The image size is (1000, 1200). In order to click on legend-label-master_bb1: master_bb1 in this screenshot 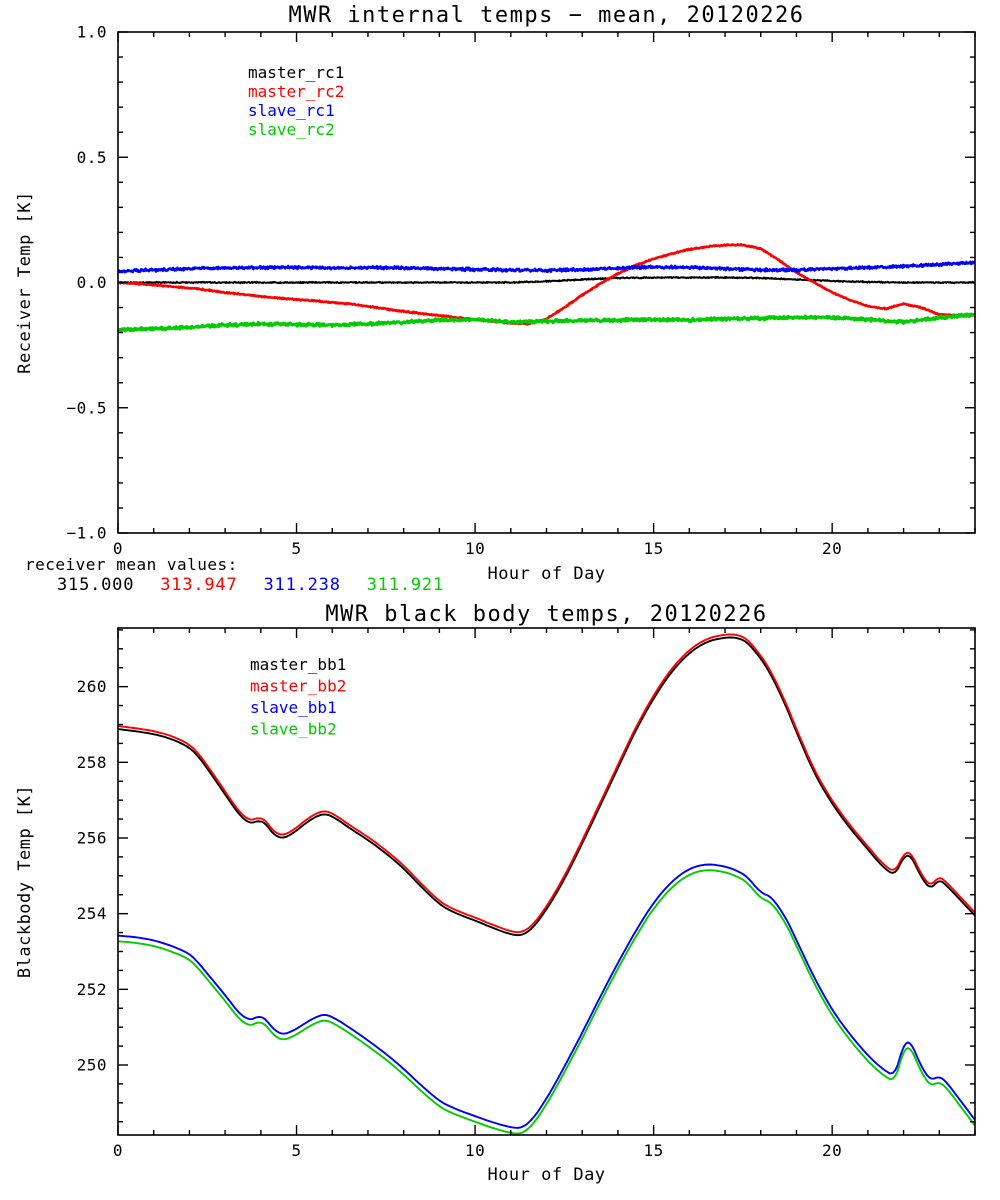, I will do `click(298, 664)`.